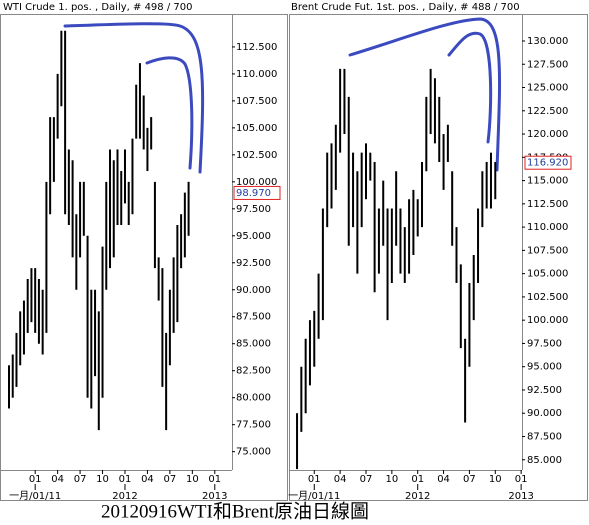 The height and width of the screenshot is (525, 589). I want to click on caption: 20120916WTI和Brent原油日線圖, so click(235, 511).